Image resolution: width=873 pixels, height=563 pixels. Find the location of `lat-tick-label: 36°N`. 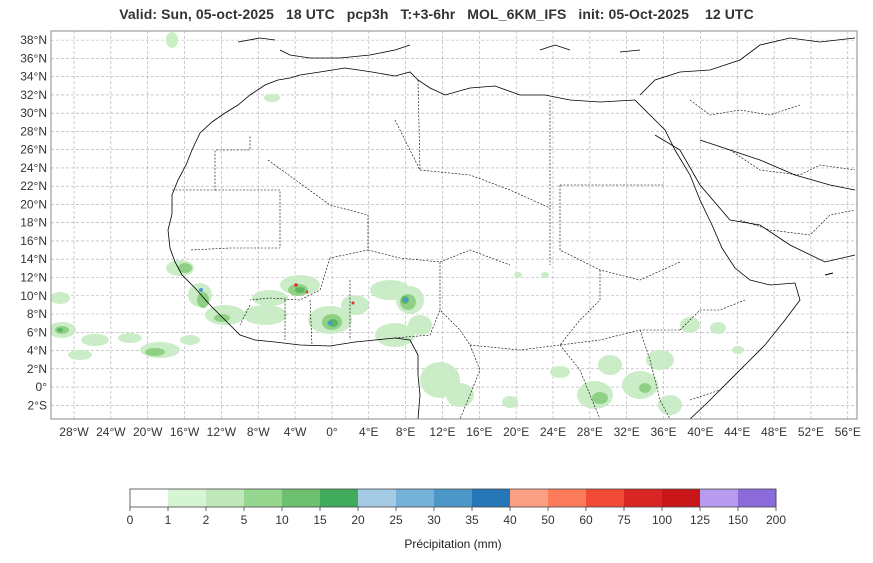

lat-tick-label: 36°N is located at coordinates (33, 58).